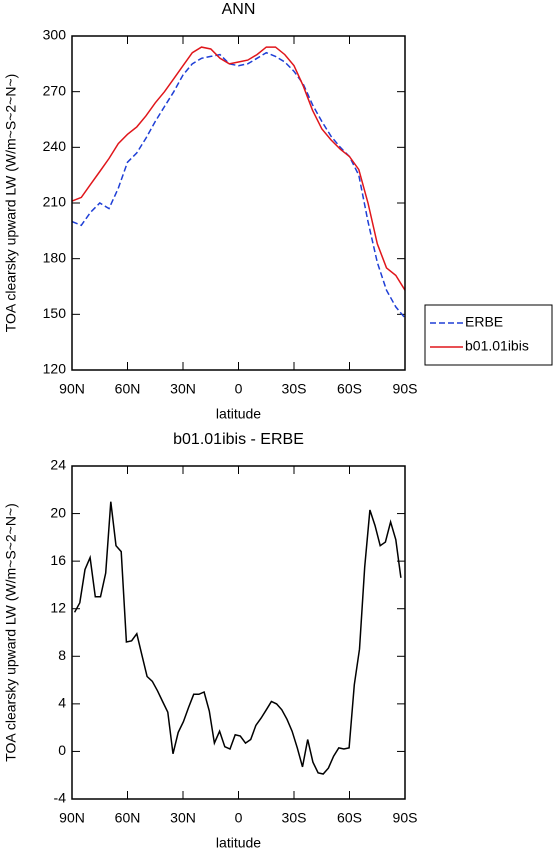 The height and width of the screenshot is (852, 557). I want to click on y-tick-label: 4, so click(62, 703).